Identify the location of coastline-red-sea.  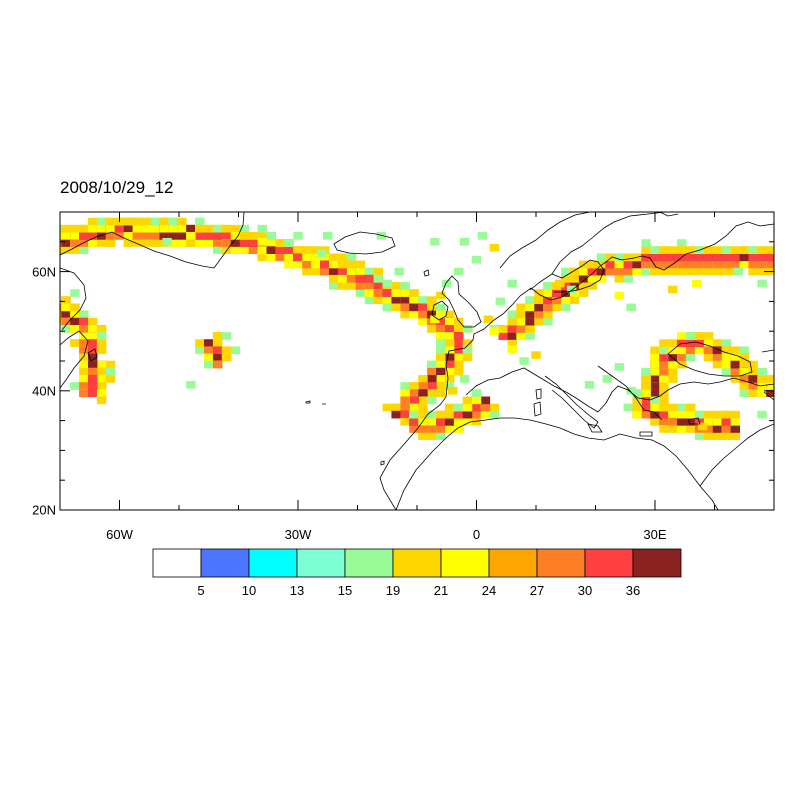
(736, 455).